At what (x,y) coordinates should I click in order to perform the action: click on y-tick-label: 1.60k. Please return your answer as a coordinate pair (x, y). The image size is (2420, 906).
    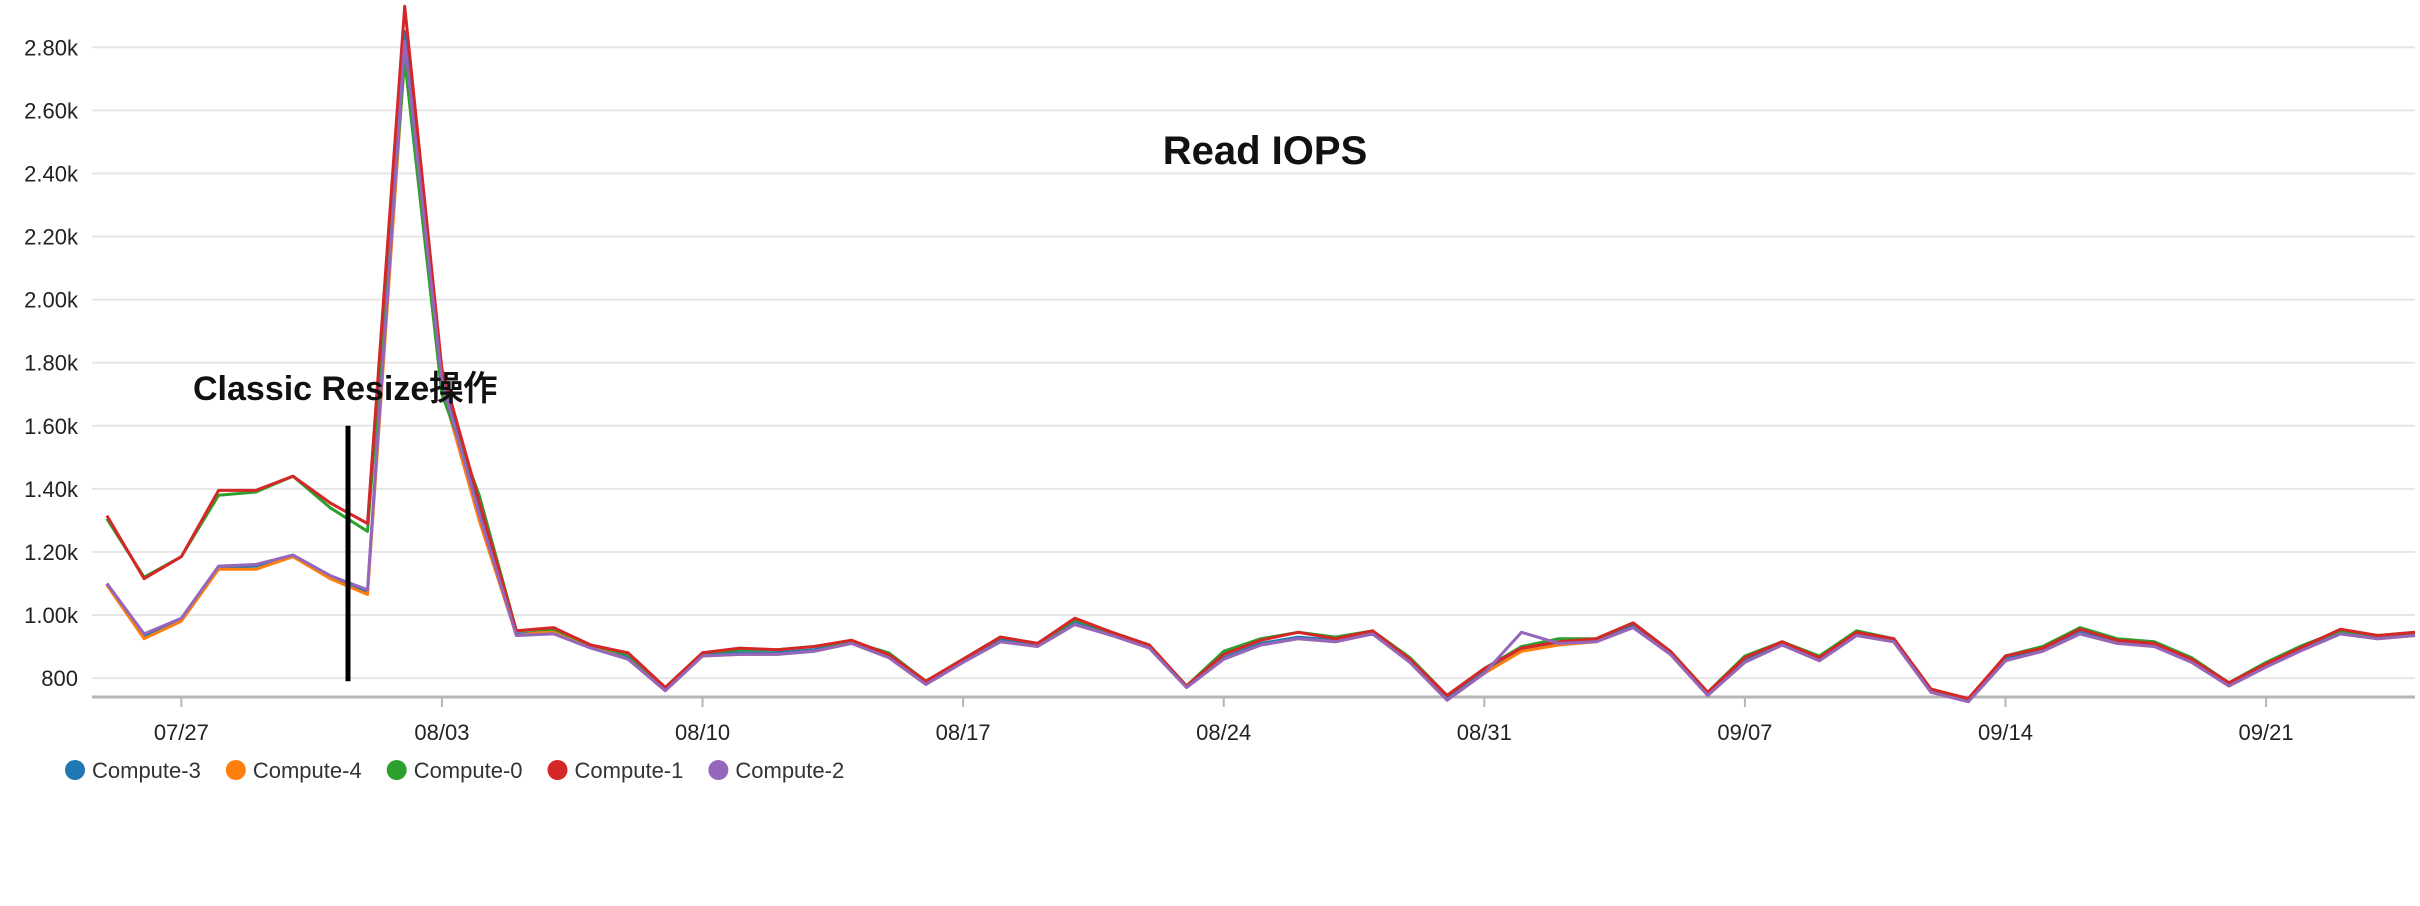
    Looking at the image, I should click on (51, 426).